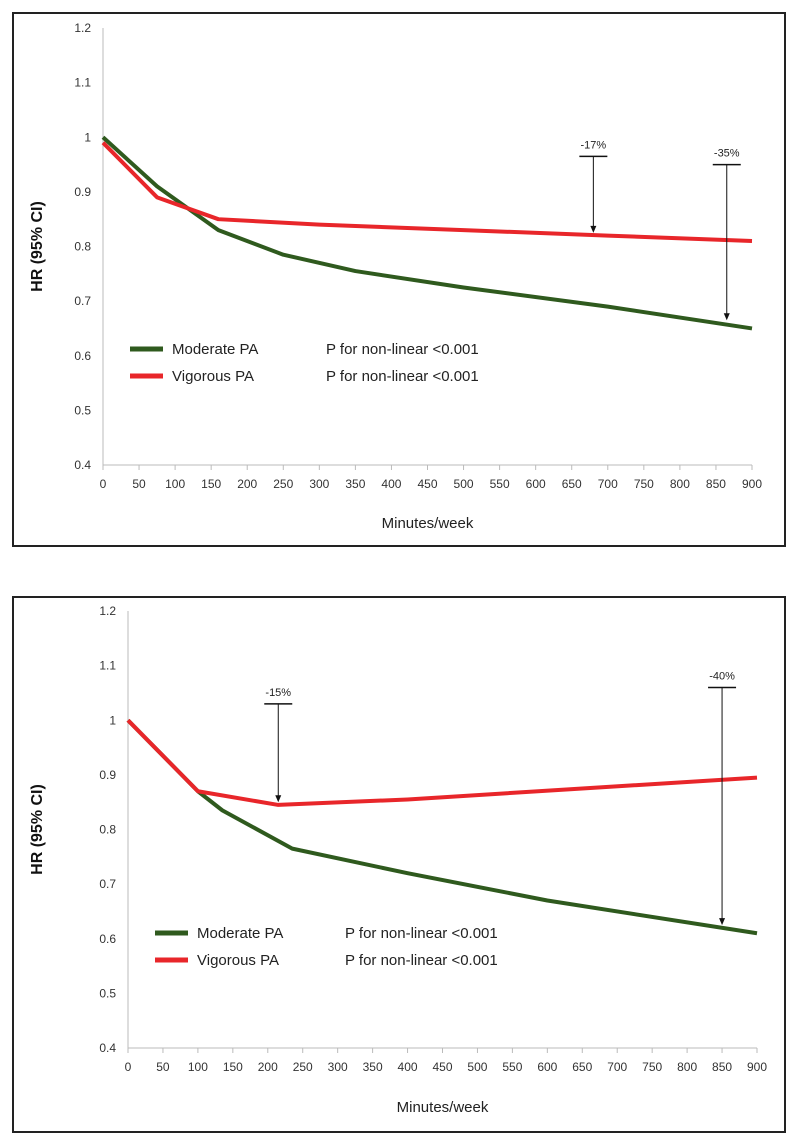  What do you see at coordinates (278, 693) in the screenshot?
I see `annotation-label: -15%` at bounding box center [278, 693].